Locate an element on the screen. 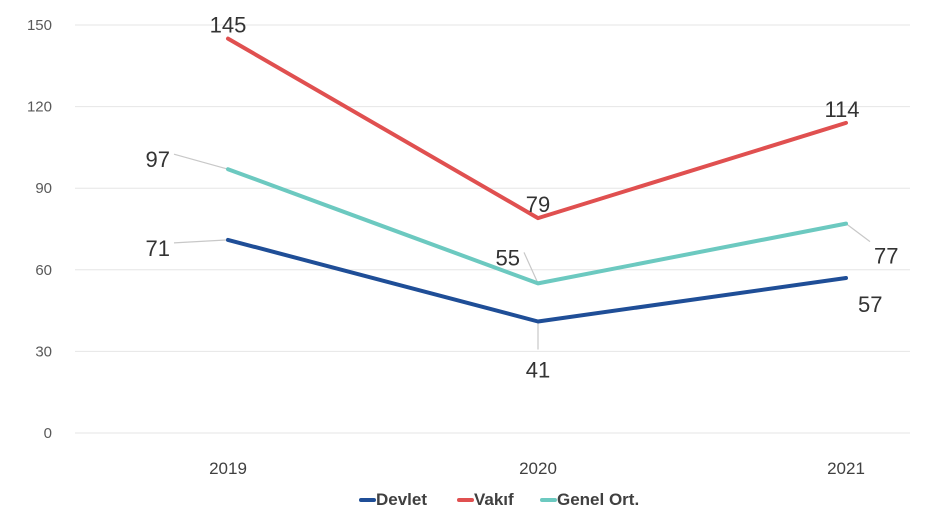 The width and height of the screenshot is (928, 522). data-label: 41 is located at coordinates (538, 369).